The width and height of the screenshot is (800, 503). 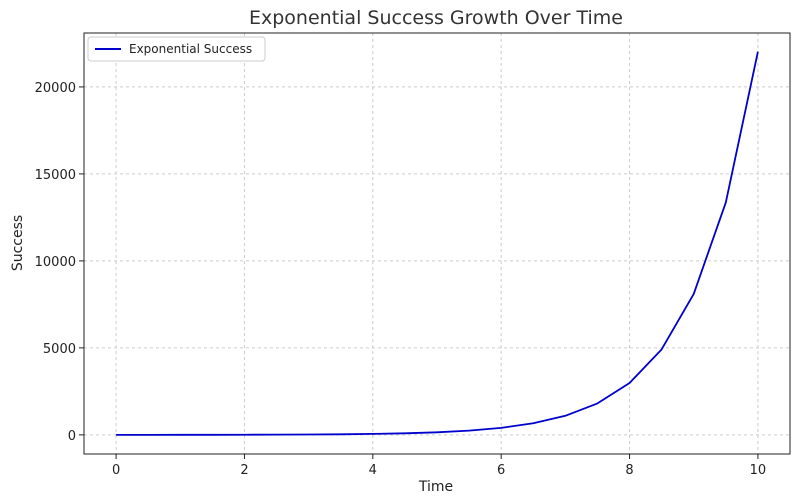 What do you see at coordinates (244, 470) in the screenshot?
I see `x-tick-label: 2` at bounding box center [244, 470].